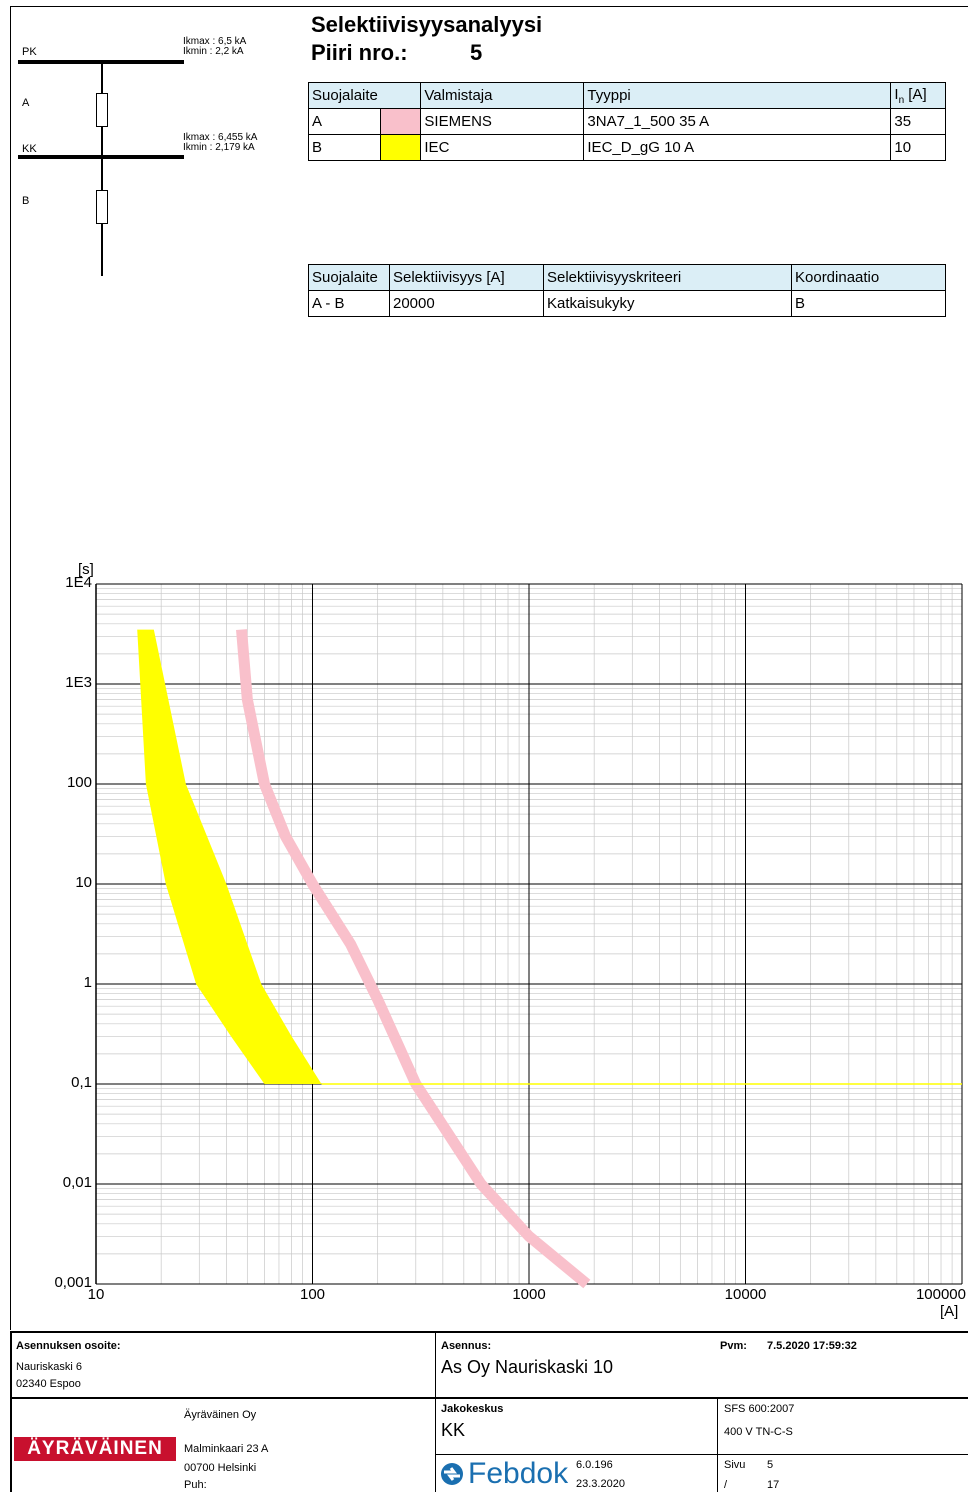  What do you see at coordinates (78, 682) in the screenshot?
I see `y-tick-label: 1E3` at bounding box center [78, 682].